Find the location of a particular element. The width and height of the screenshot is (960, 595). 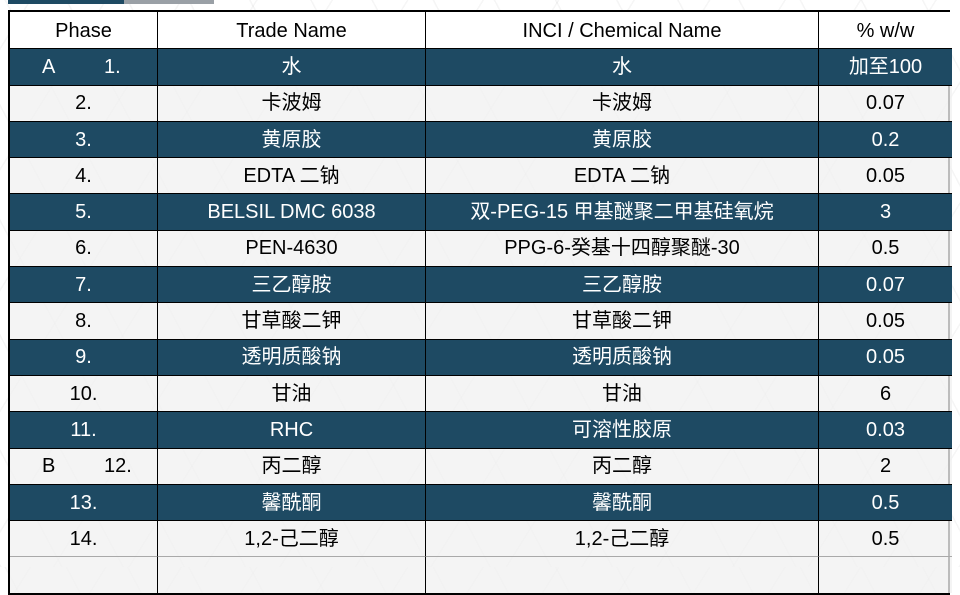

inci-name-cell: 黄原胶 is located at coordinates (622, 139).